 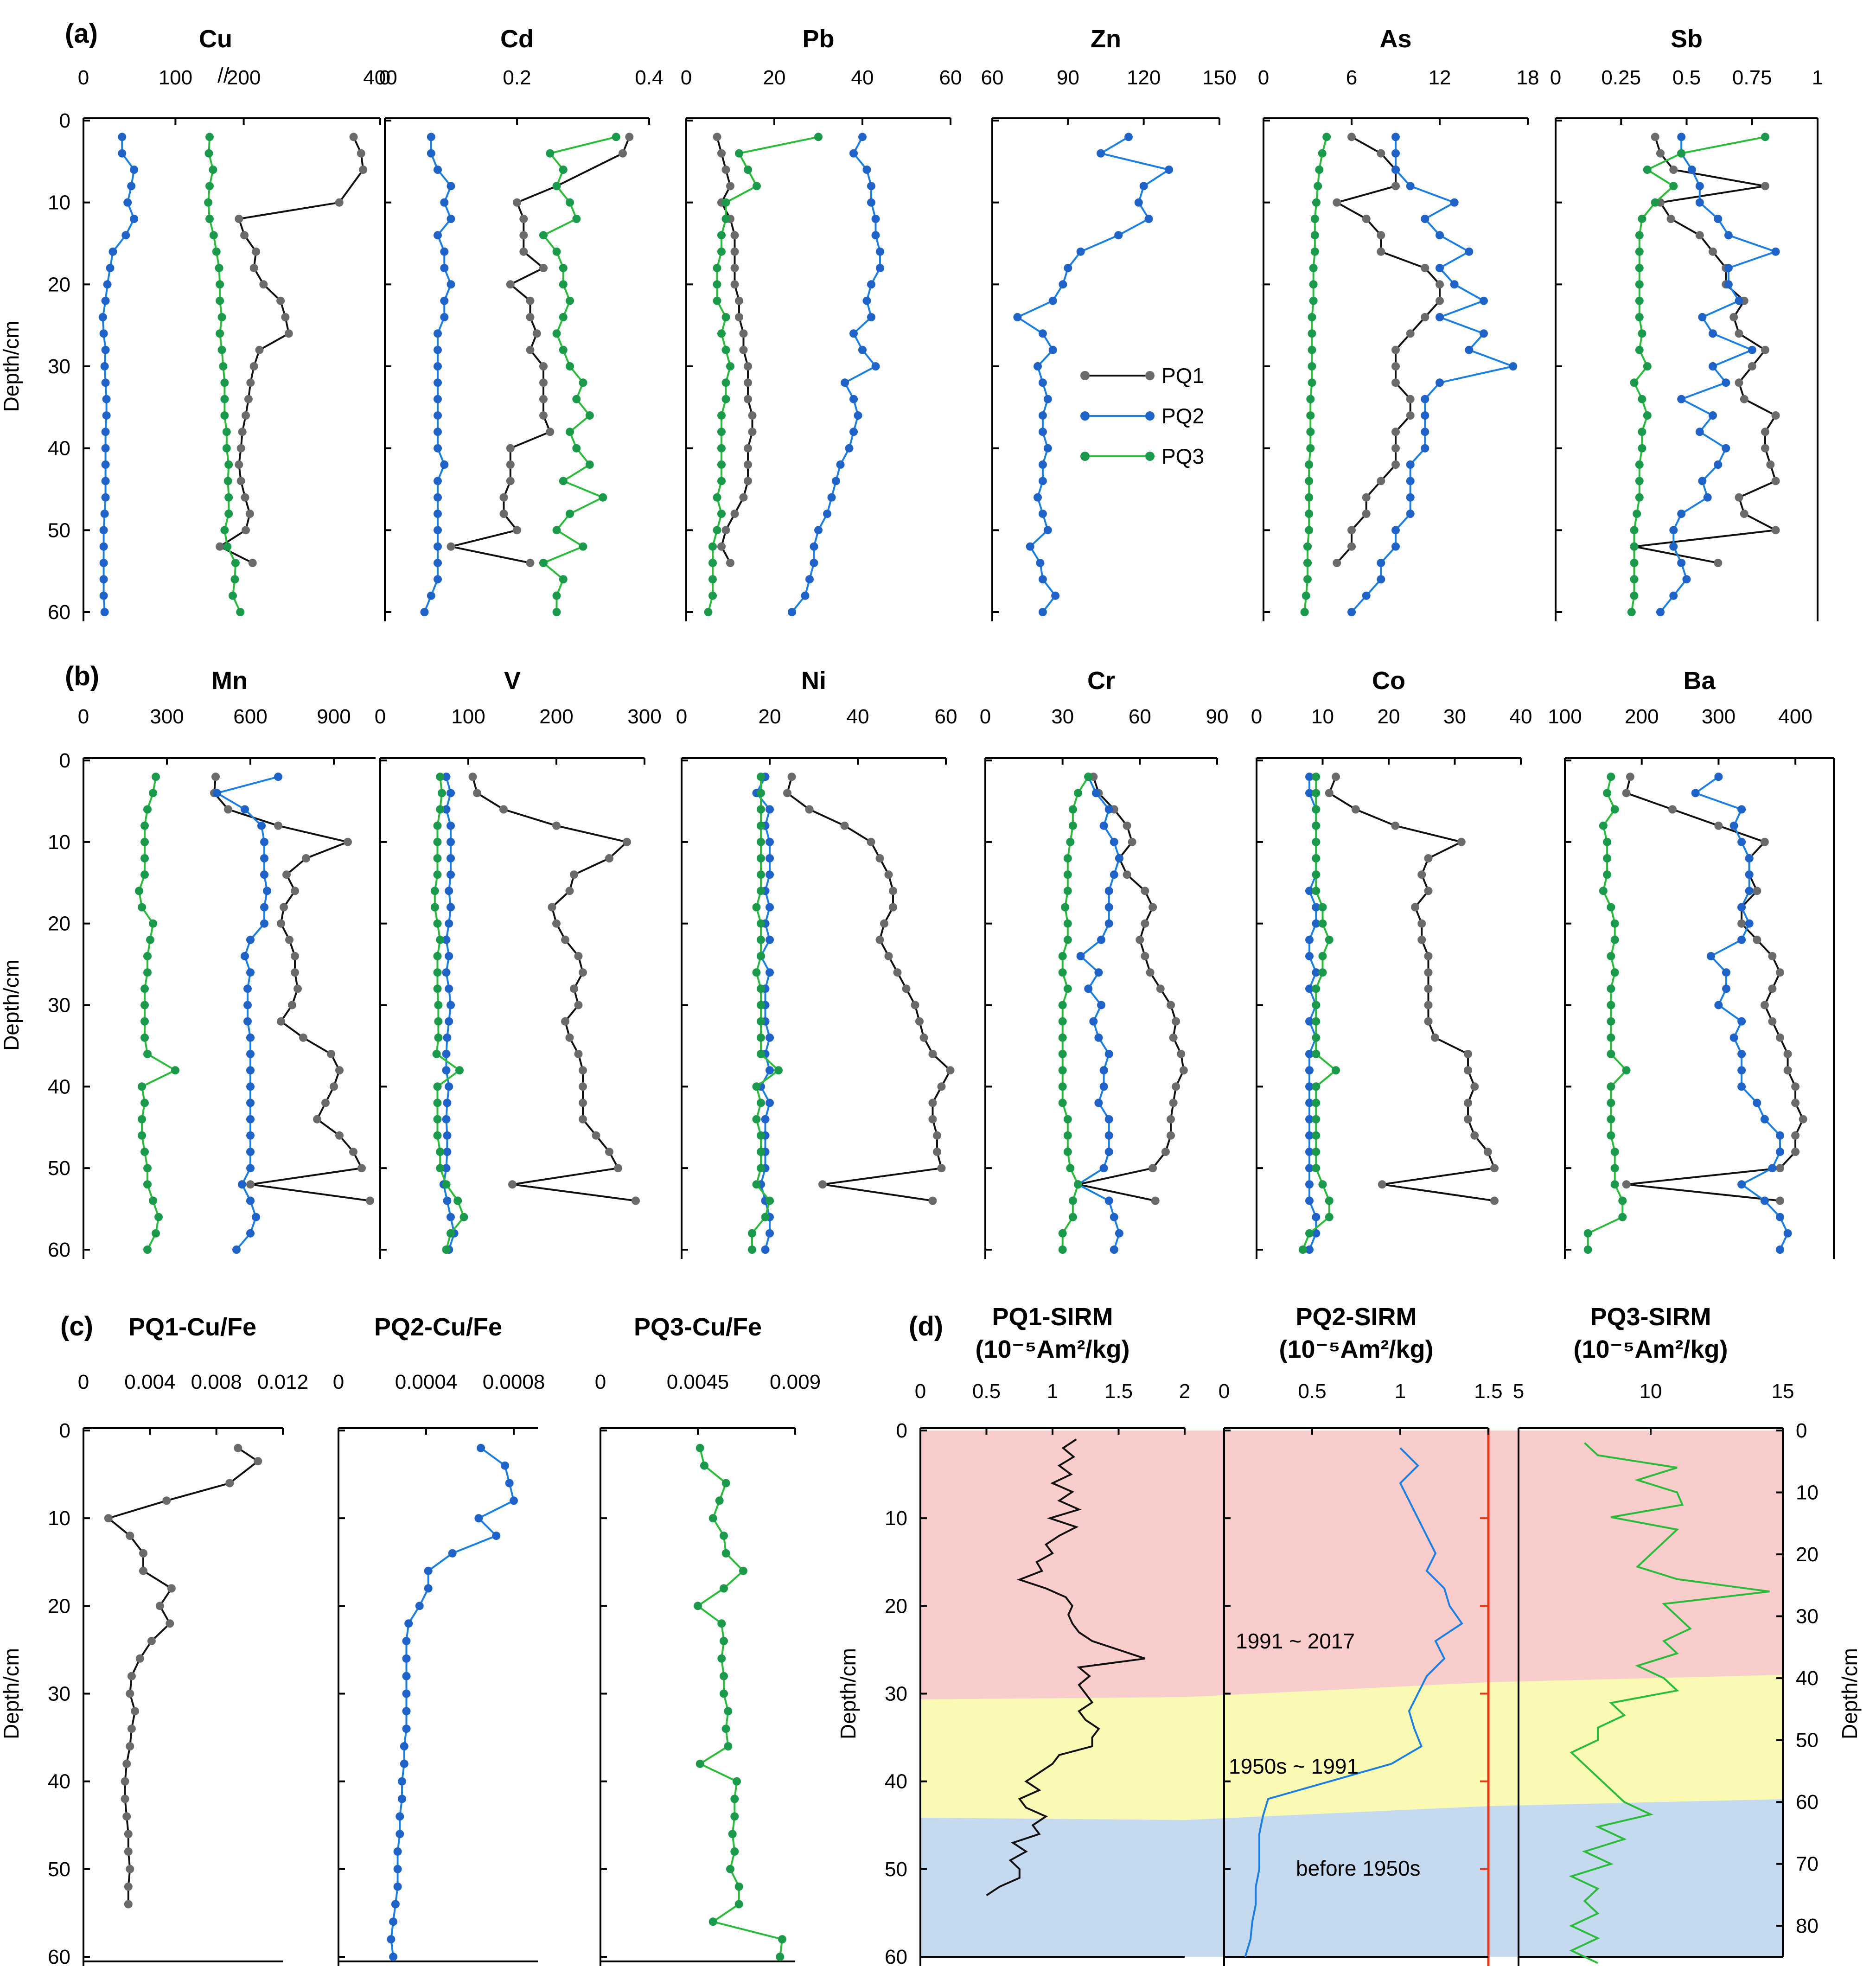 I want to click on panel-label-d: (d), so click(x=926, y=1326).